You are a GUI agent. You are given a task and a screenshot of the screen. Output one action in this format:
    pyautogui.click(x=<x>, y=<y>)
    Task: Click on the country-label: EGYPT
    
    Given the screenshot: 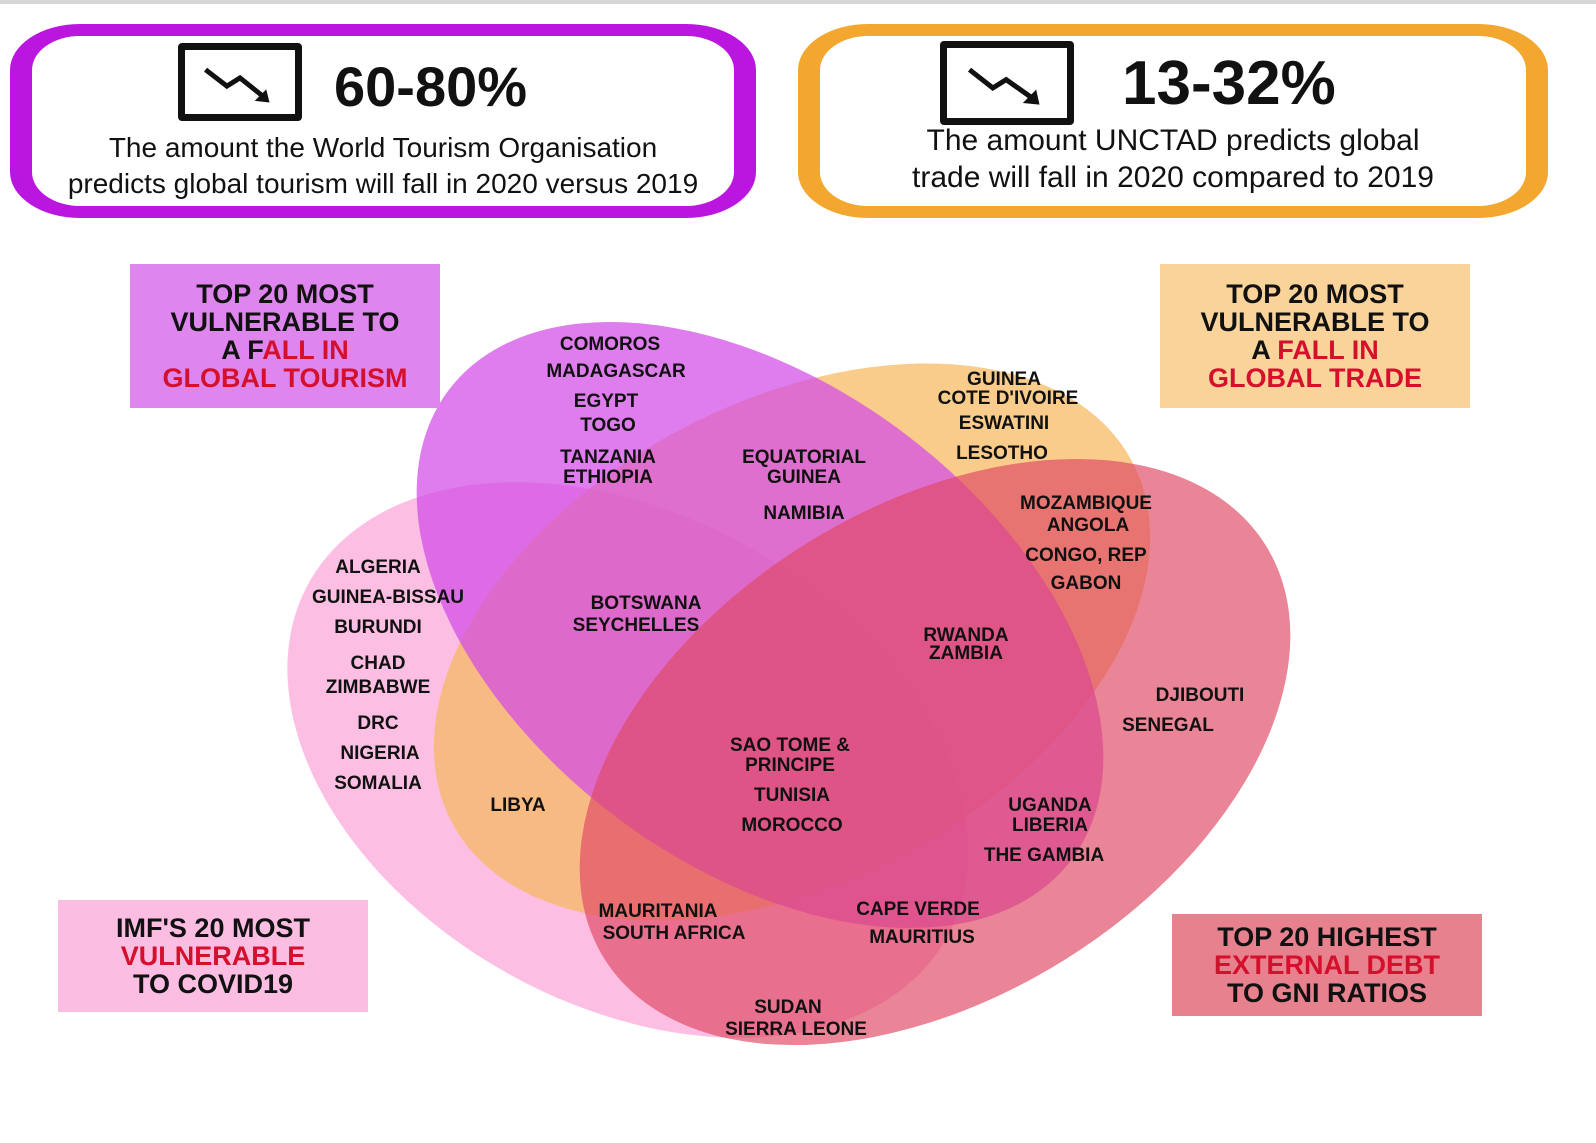 What is the action you would take?
    pyautogui.click(x=606, y=401)
    